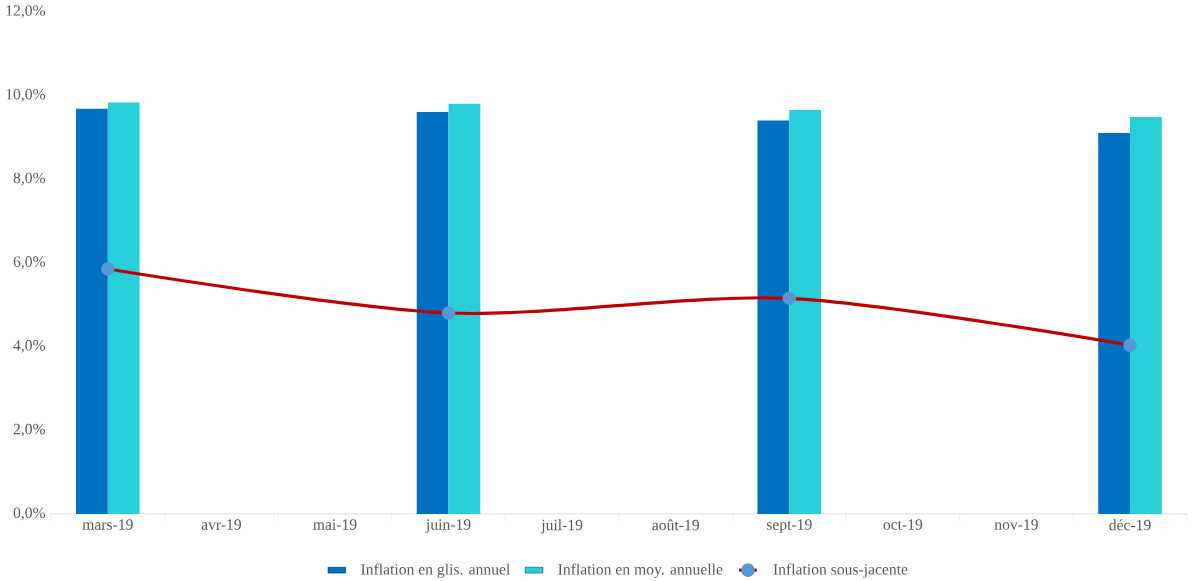  Describe the element at coordinates (29, 179) in the screenshot. I see `y-tick-label: 8,0%` at that location.